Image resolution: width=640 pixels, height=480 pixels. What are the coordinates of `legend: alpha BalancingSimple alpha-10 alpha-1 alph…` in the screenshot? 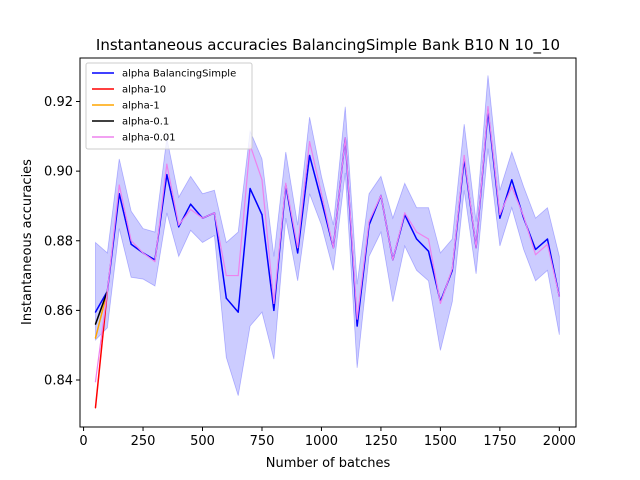 It's located at (169, 106).